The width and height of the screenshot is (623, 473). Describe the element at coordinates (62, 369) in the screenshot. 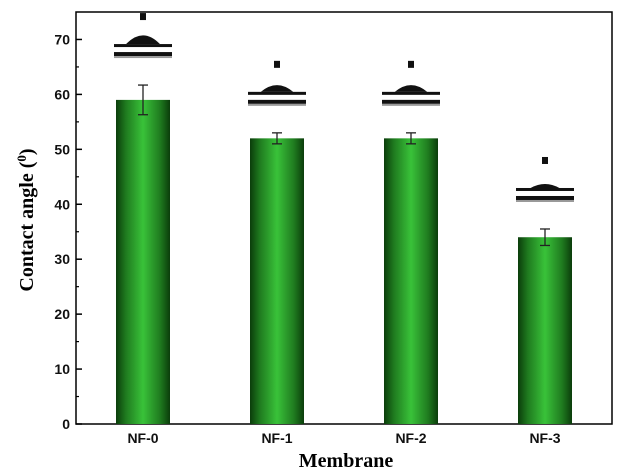

I see `y-tick-label-10: 10` at that location.